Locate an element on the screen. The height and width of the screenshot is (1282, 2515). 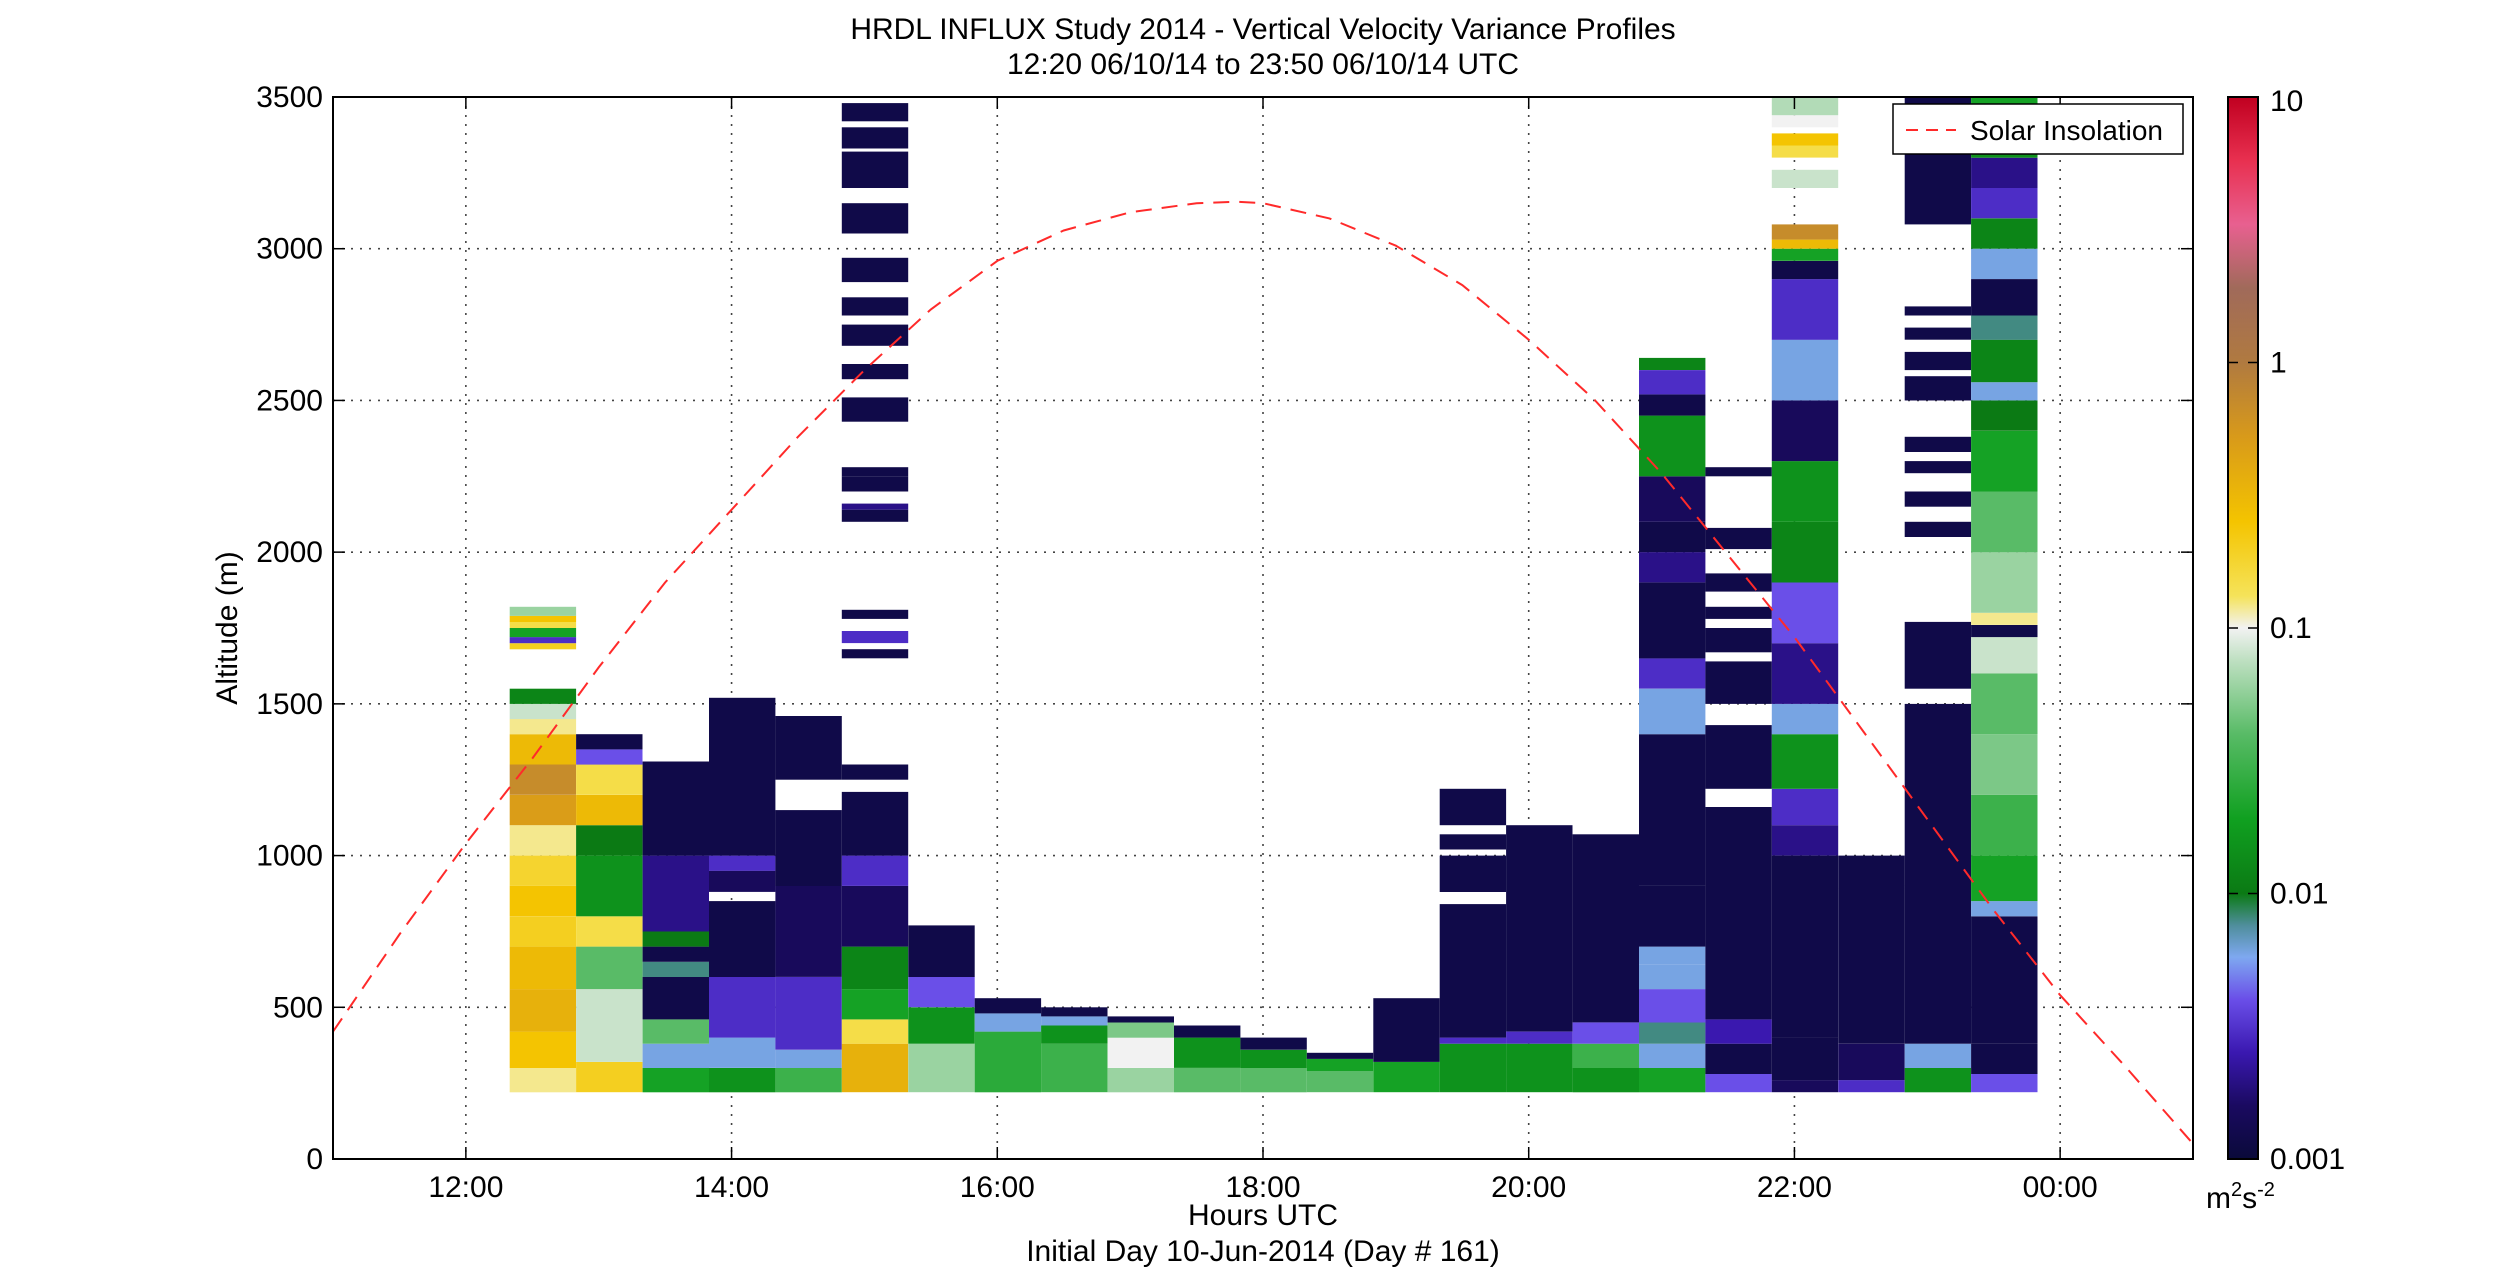
x-tick-label-0: 12:00 is located at coordinates (465, 1187).